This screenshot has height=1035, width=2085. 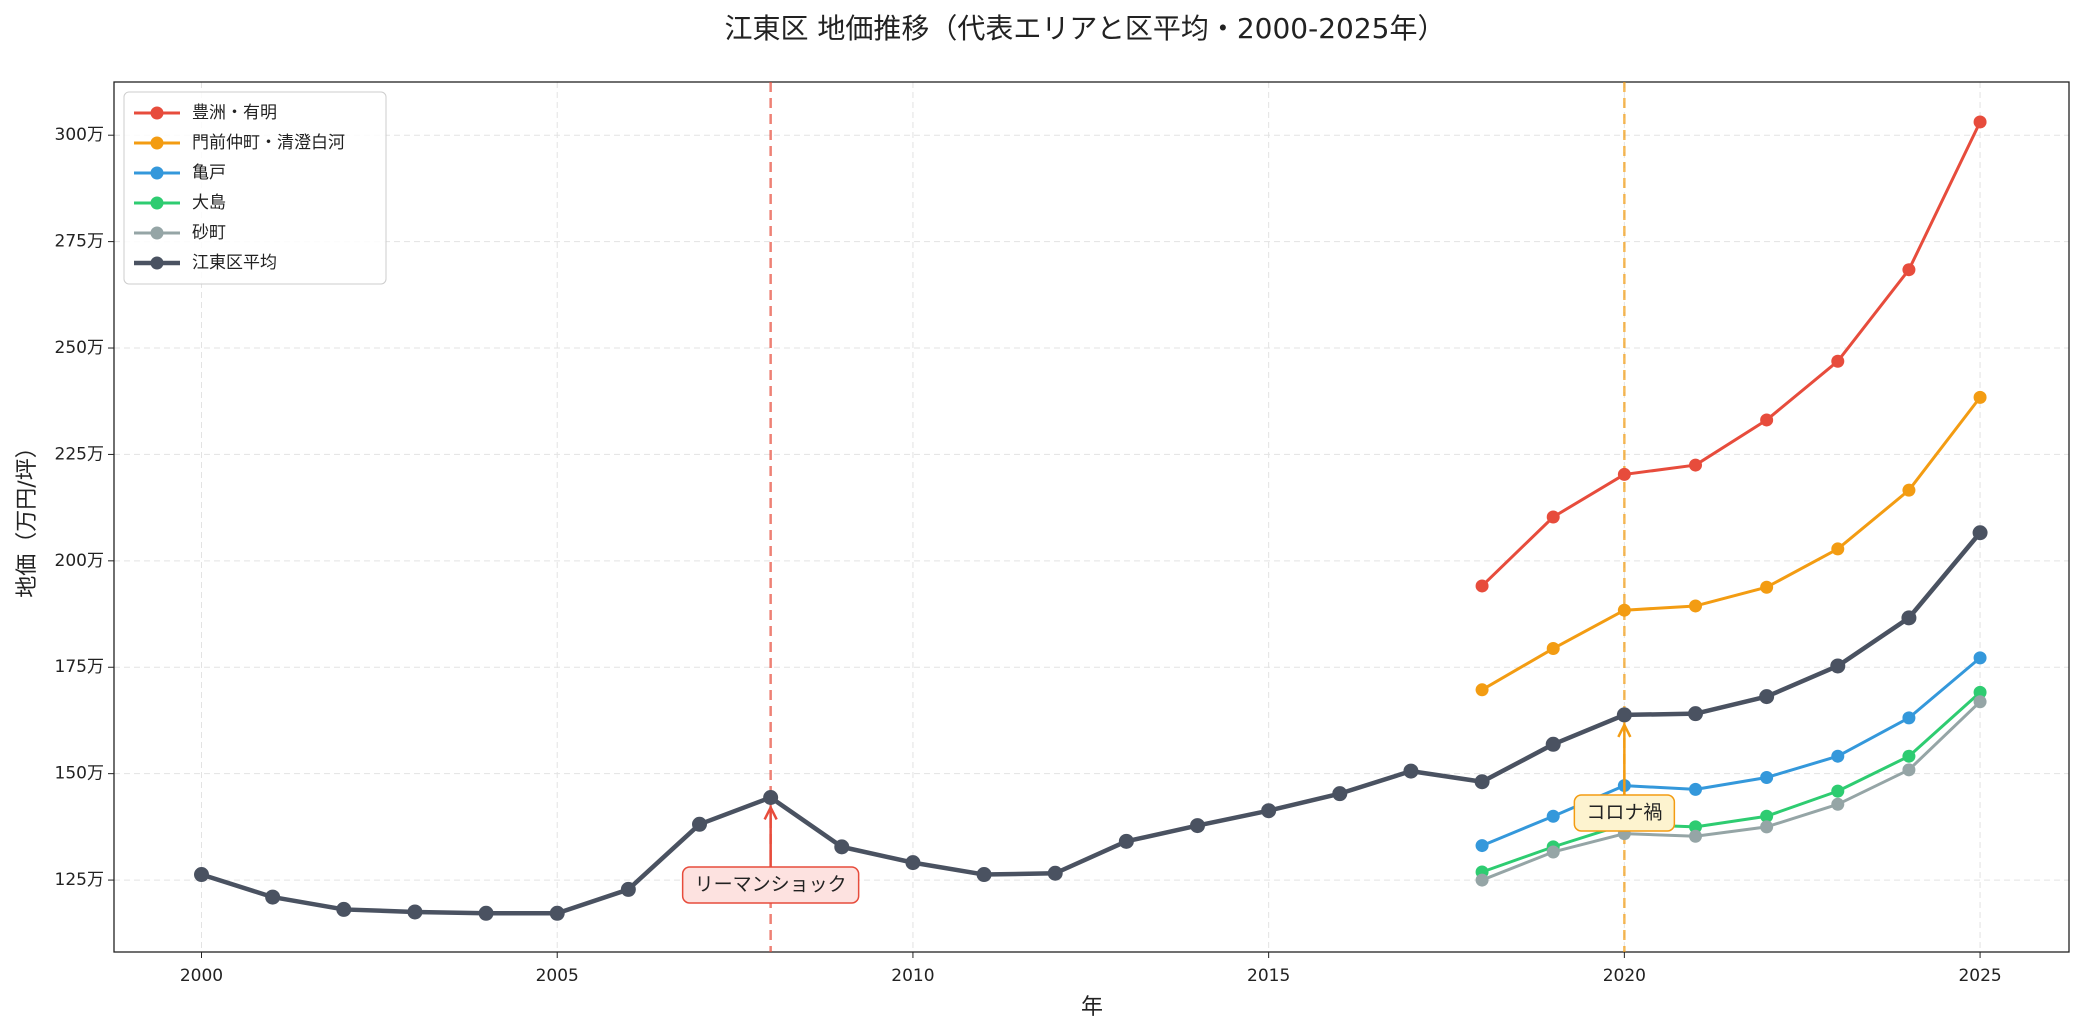 What do you see at coordinates (1092, 1007) in the screenshot?
I see `x-axis-label: 年` at bounding box center [1092, 1007].